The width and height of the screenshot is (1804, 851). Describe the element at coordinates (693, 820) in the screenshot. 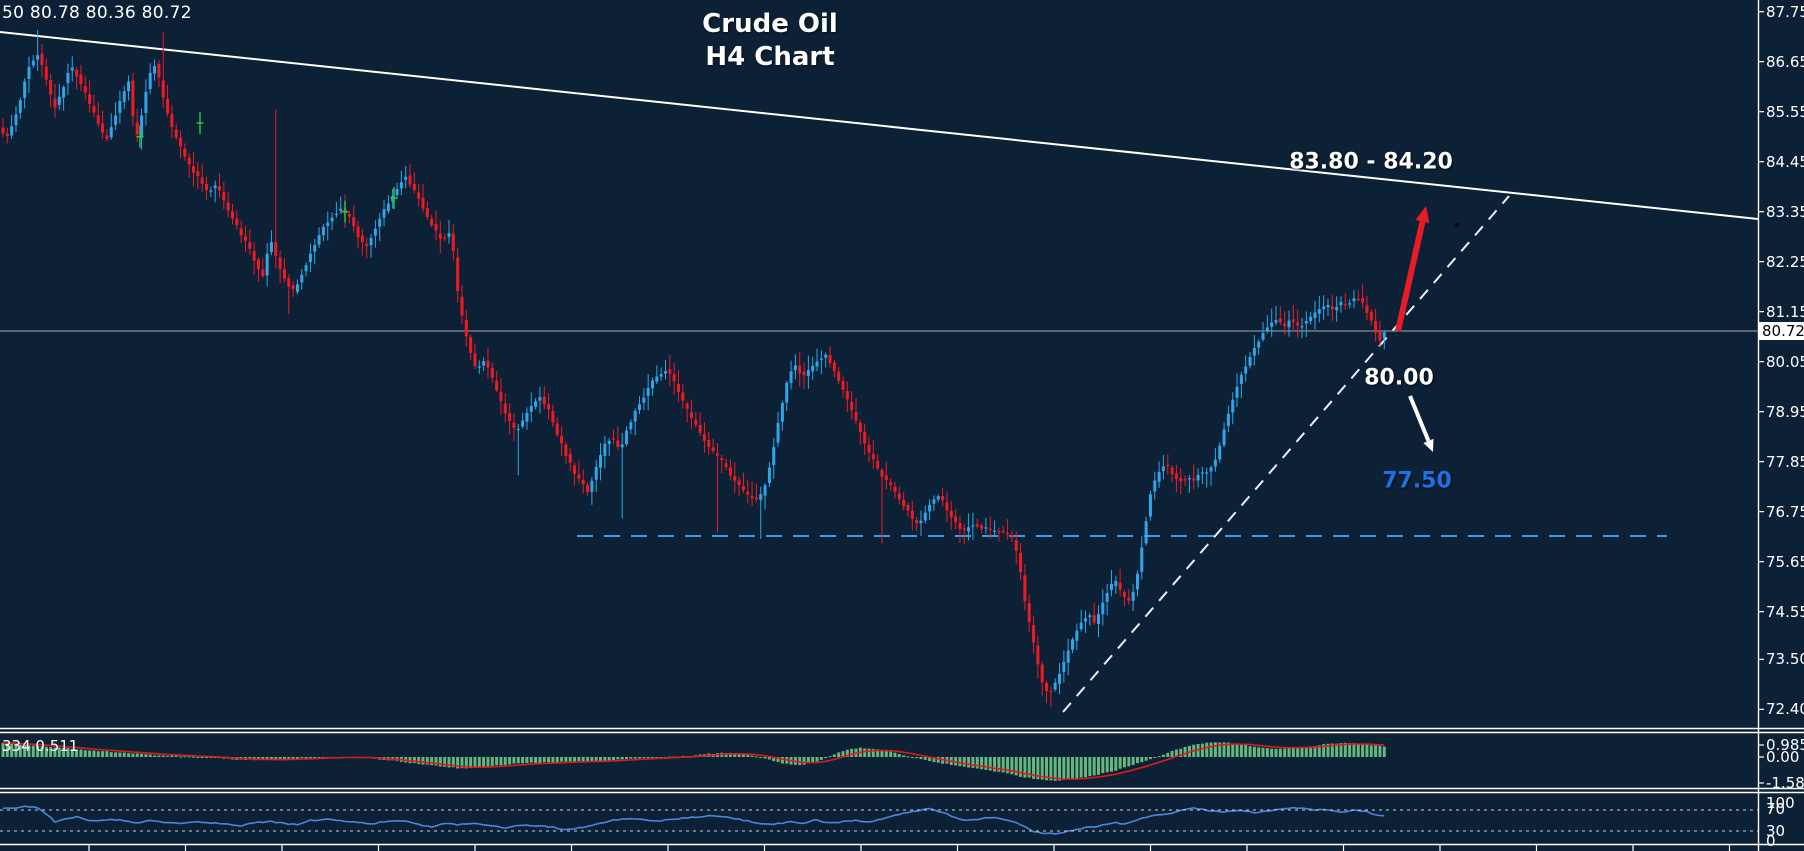

I see `rsi-line` at that location.